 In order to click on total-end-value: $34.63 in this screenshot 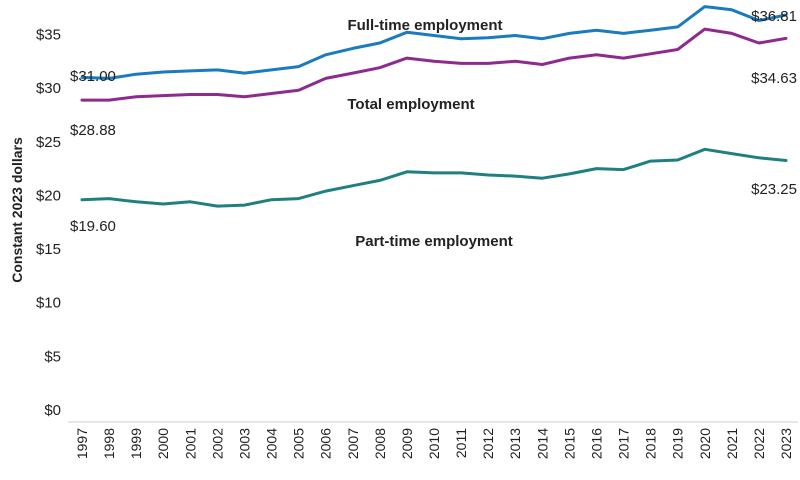, I will do `click(774, 78)`.